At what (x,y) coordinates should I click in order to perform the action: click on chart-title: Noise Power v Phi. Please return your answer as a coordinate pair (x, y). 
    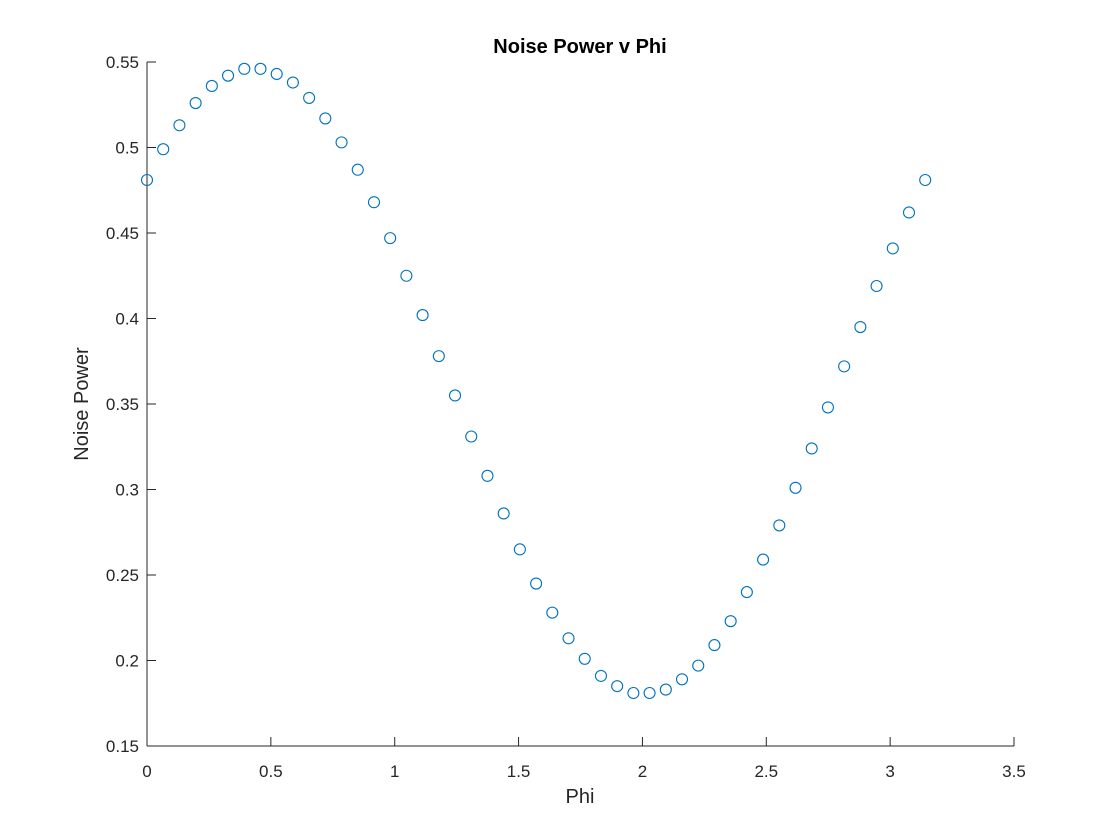
    Looking at the image, I should click on (579, 47).